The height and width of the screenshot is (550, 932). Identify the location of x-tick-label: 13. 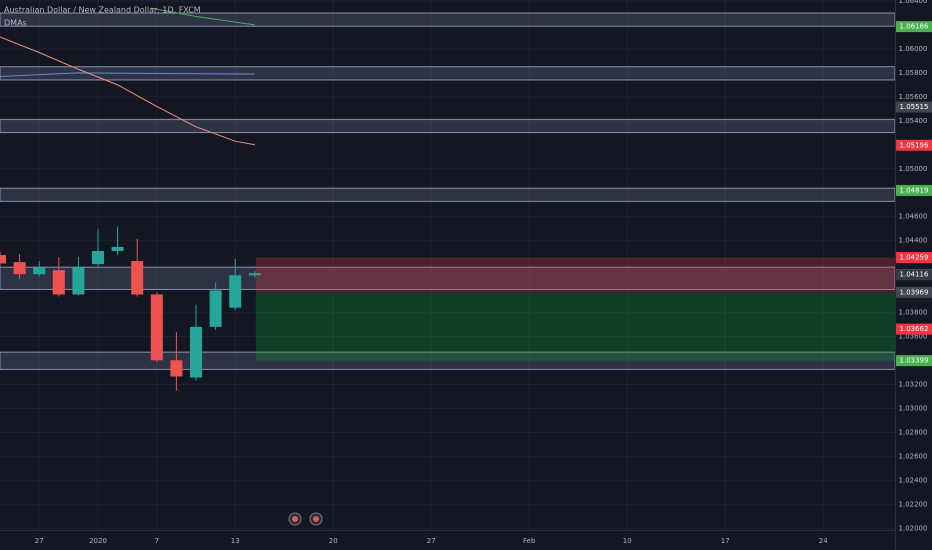
(235, 541).